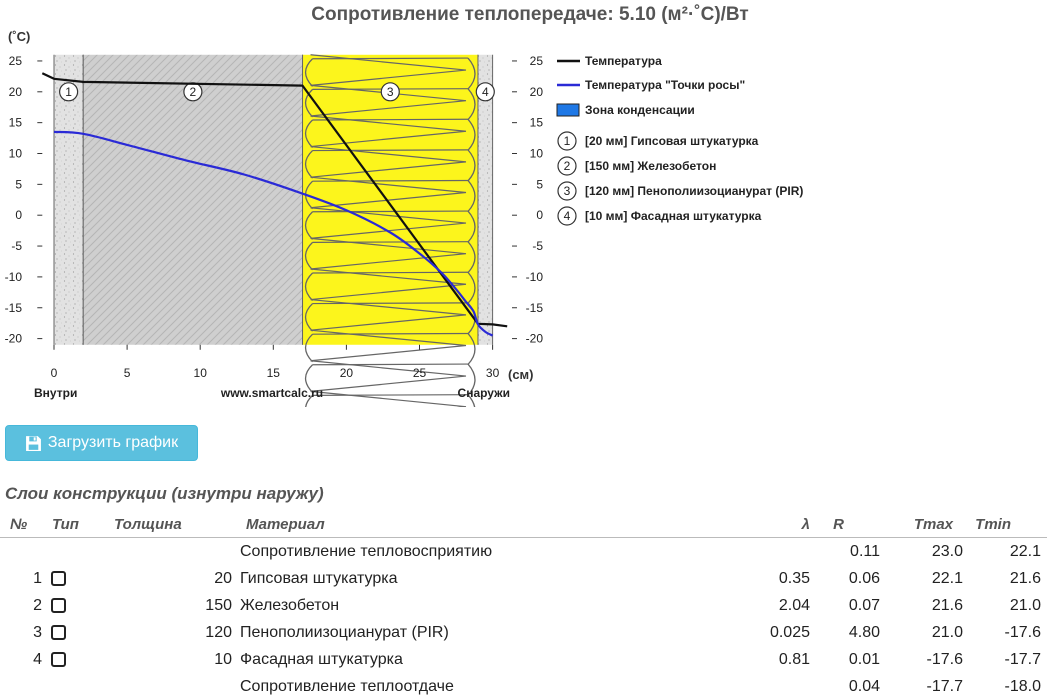 The image size is (1049, 700). I want to click on y-tick-label-left: 20, so click(16, 92).